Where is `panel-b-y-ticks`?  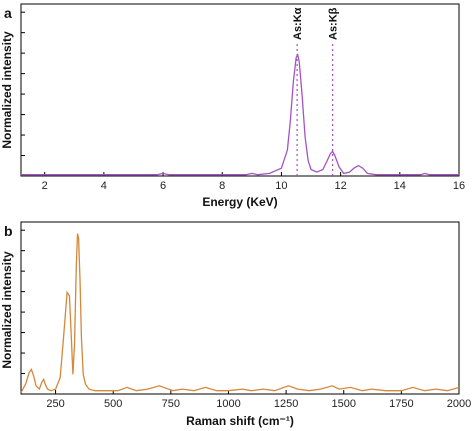 panel-b-y-ticks is located at coordinates (23, 302).